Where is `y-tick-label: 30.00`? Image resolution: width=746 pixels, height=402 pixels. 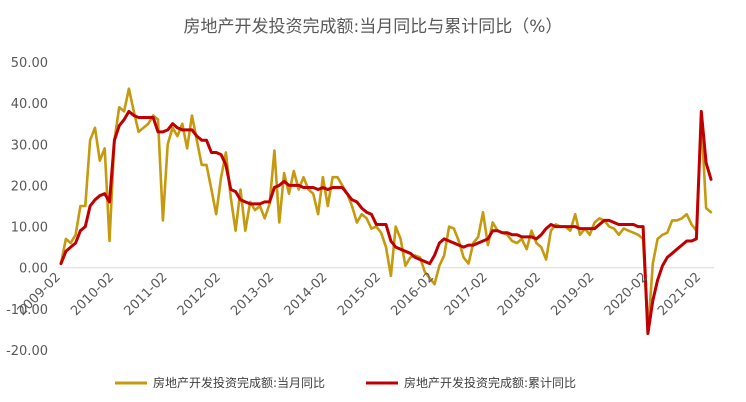
y-tick-label: 30.00 is located at coordinates (29, 145).